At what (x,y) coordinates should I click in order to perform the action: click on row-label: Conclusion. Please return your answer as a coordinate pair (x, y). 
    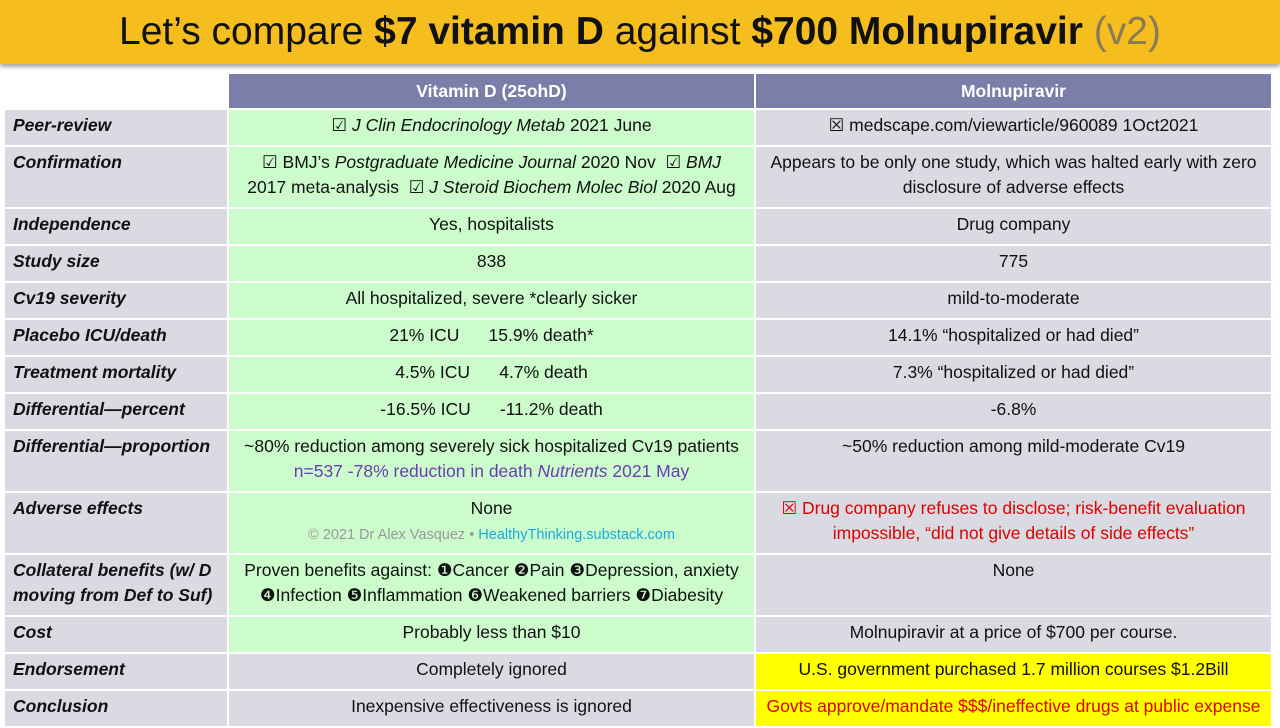
    Looking at the image, I should click on (116, 709).